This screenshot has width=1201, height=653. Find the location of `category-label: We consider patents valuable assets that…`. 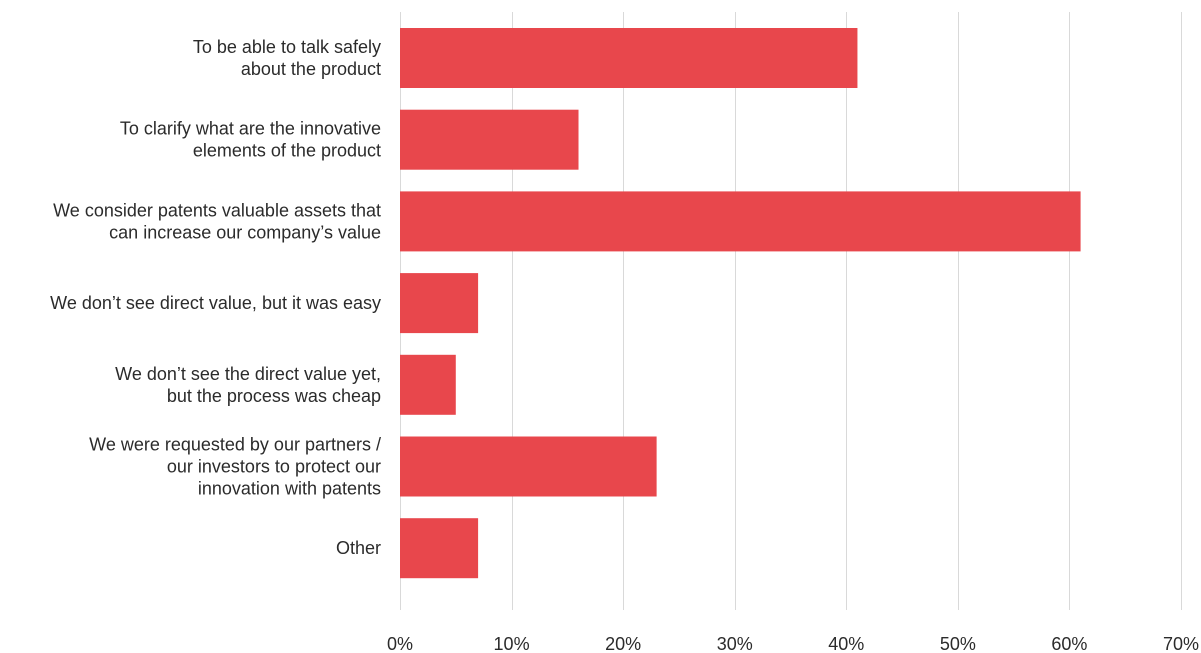

category-label: We consider patents valuable assets that… is located at coordinates (217, 221).